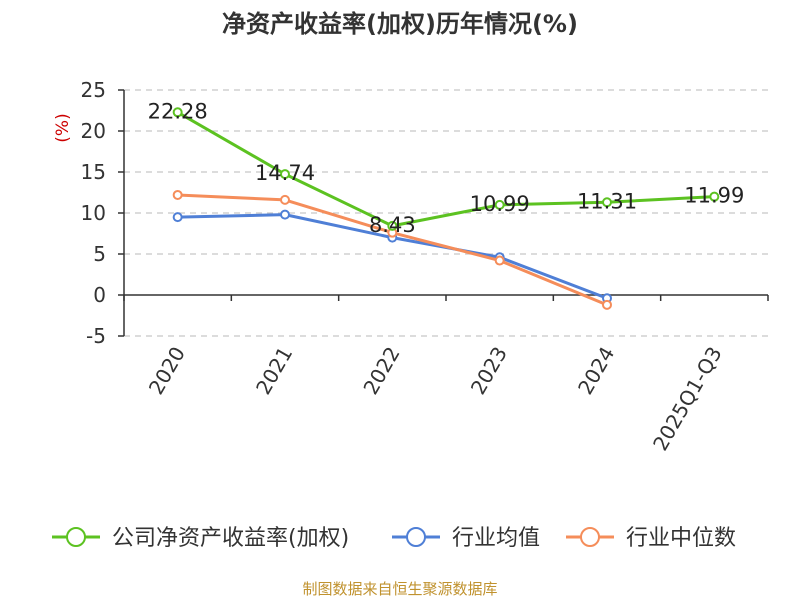 The height and width of the screenshot is (600, 800). I want to click on x-tick-label: 2020, so click(167, 371).